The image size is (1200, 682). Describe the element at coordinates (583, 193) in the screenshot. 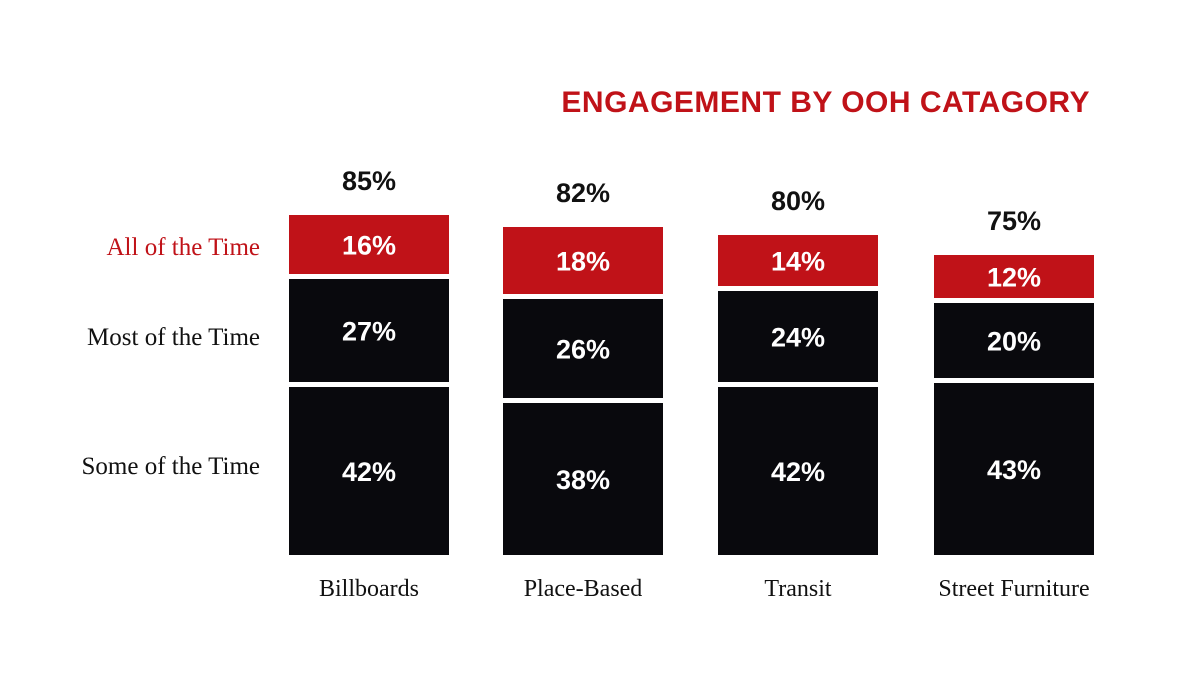

I see `total-label-place-based: 82%` at that location.